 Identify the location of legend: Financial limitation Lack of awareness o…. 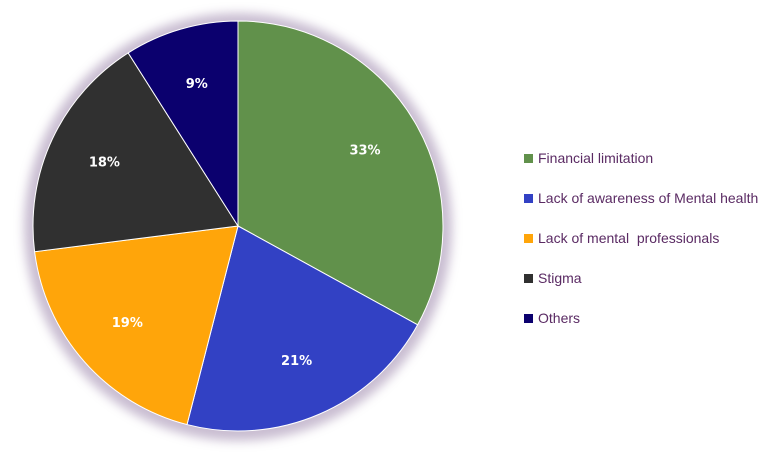
(641, 248).